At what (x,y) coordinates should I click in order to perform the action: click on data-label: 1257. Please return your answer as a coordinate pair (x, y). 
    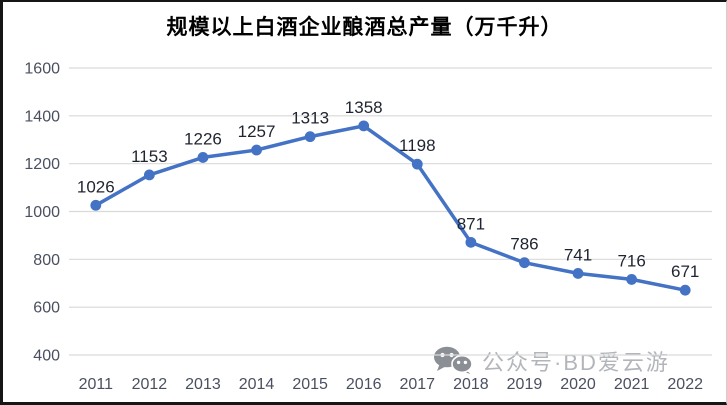
    Looking at the image, I should click on (257, 131).